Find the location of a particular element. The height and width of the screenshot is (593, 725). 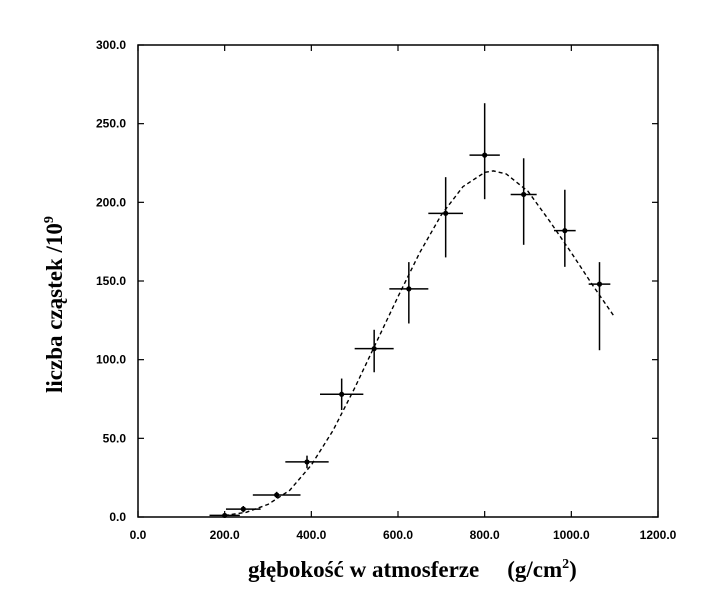

x-tick-label: 0.0 is located at coordinates (138, 535).